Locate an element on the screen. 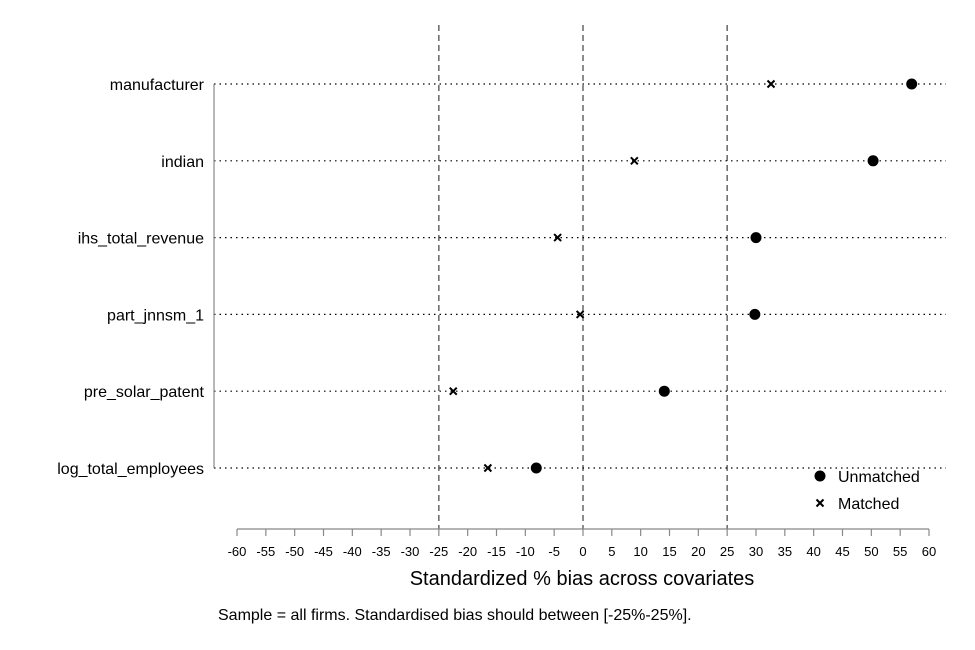 The width and height of the screenshot is (975, 650). category-label: log_total_employees is located at coordinates (130, 469).